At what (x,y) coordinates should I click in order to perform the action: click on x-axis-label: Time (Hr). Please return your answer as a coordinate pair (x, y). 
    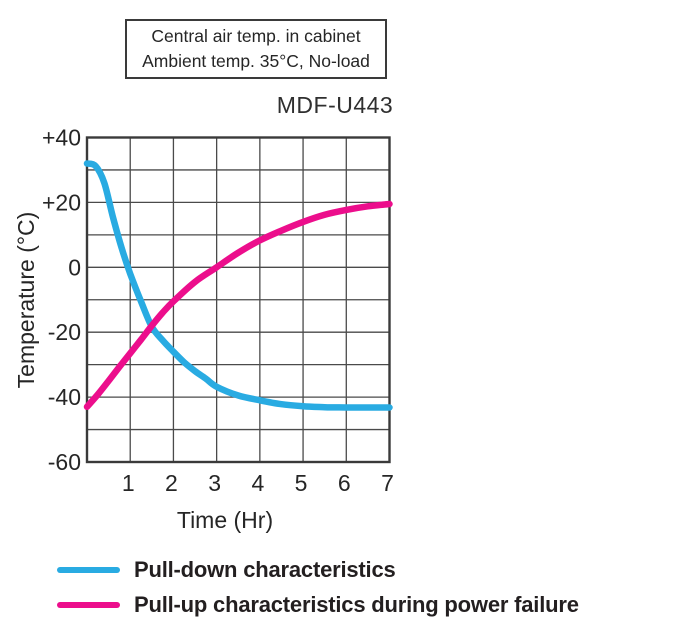
    Looking at the image, I should click on (225, 520).